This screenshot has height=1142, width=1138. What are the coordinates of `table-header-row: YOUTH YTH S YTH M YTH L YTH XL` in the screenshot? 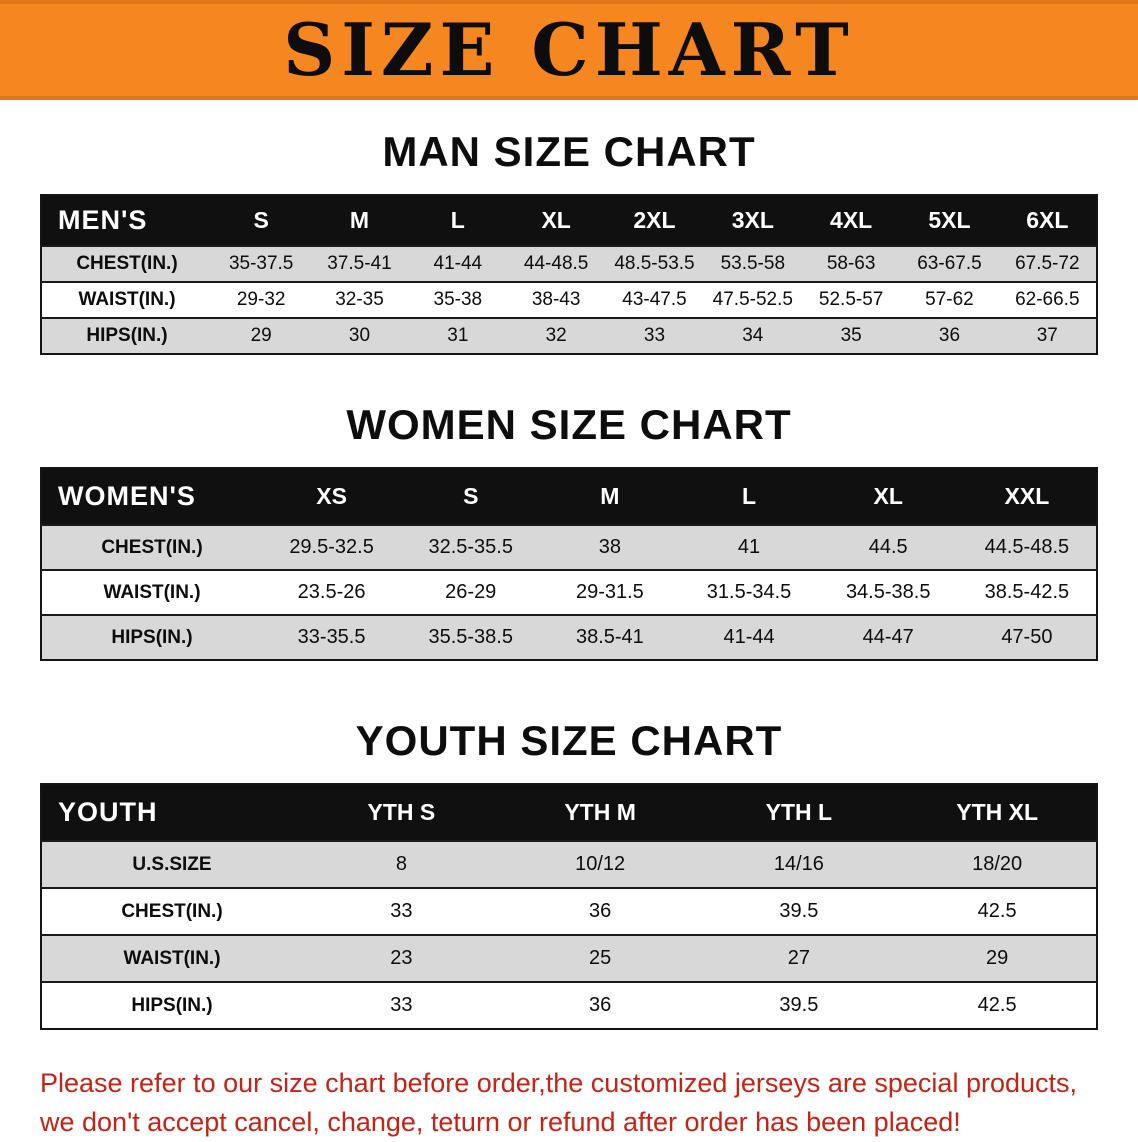 It's located at (569, 812).